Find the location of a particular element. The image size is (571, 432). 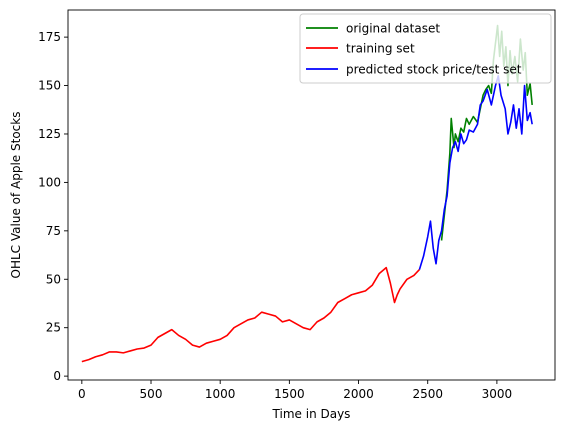

x-tick-label: 500 is located at coordinates (151, 394).